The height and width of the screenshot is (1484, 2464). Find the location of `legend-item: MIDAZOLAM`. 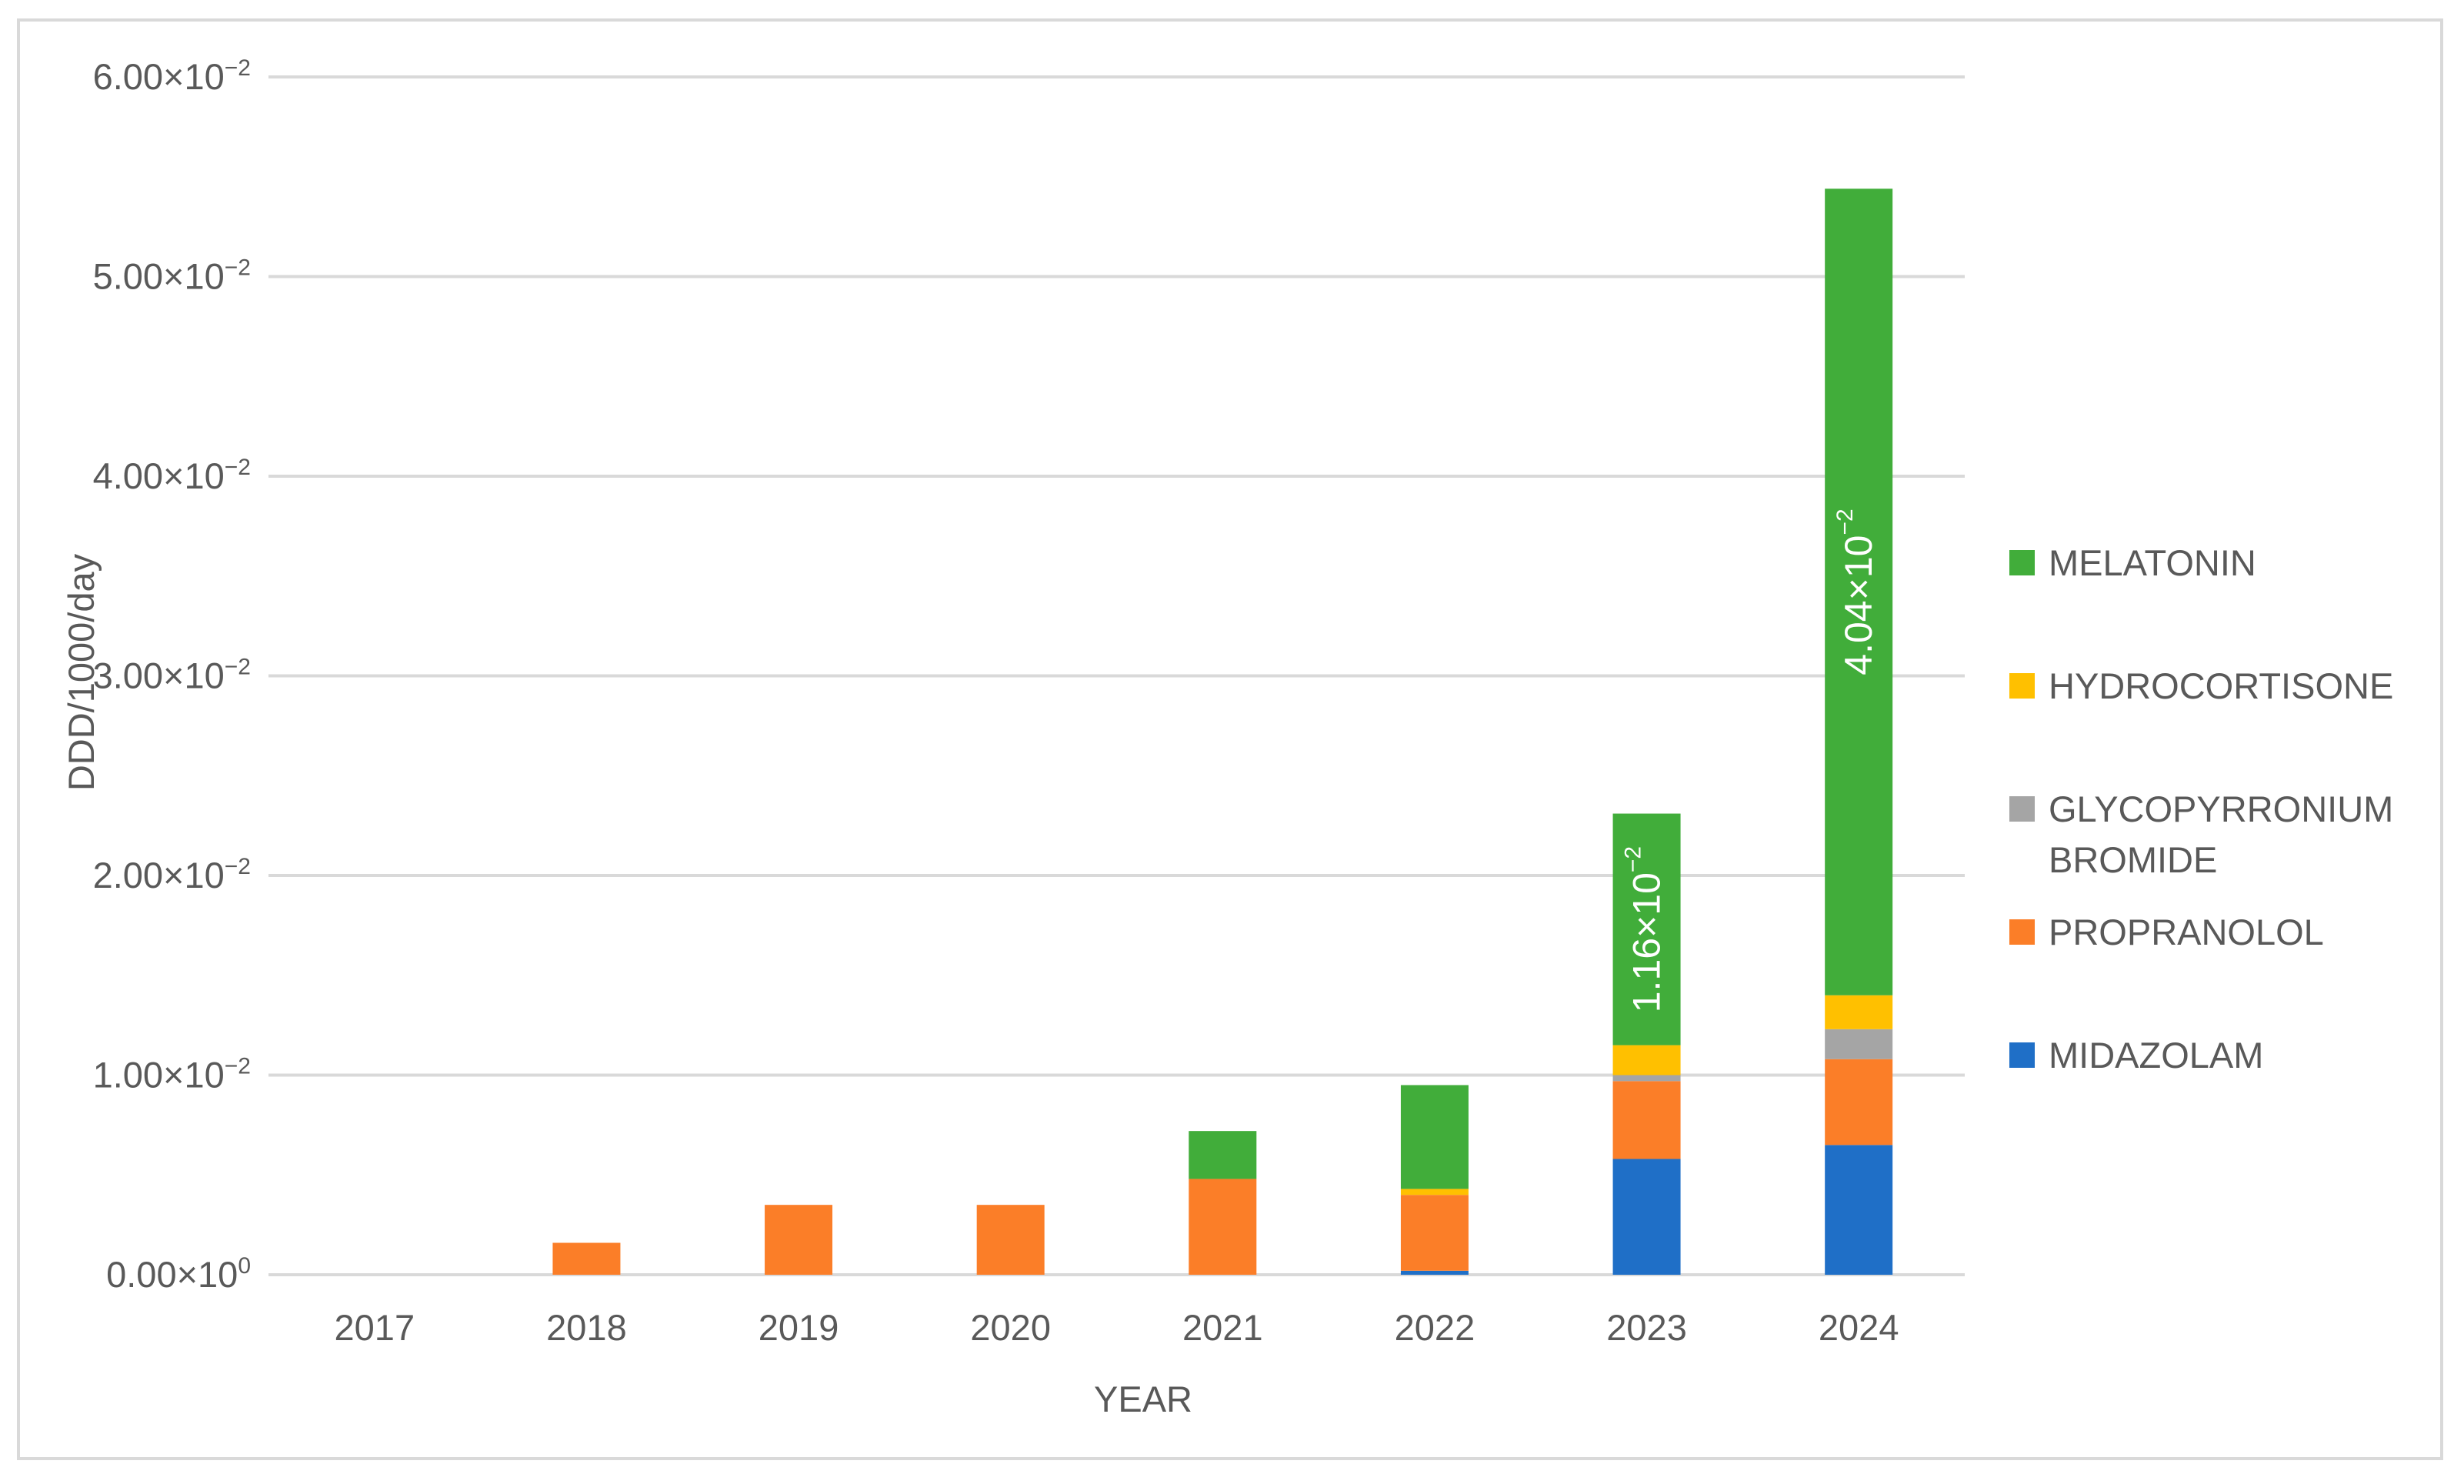

legend-item: MIDAZOLAM is located at coordinates (2136, 1055).